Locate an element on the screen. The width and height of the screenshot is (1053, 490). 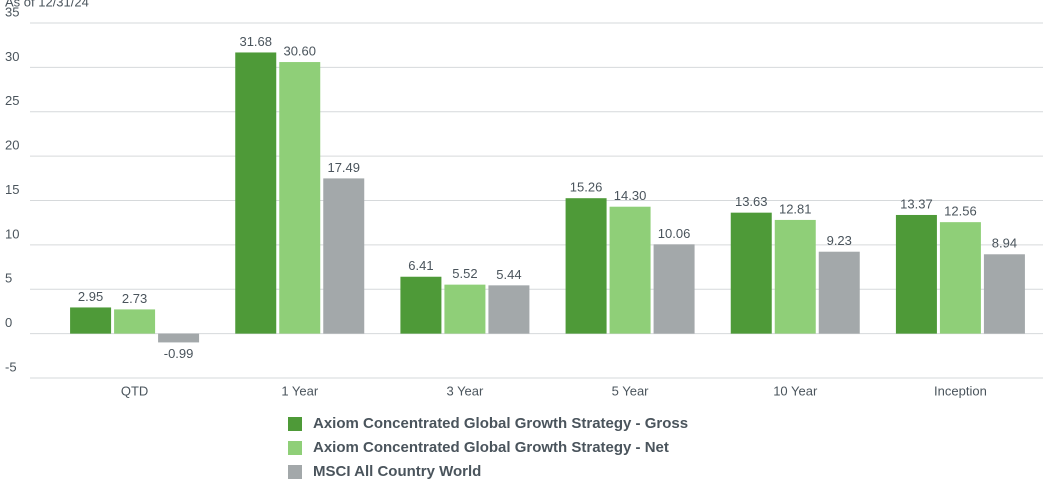
value-label: 13.63 is located at coordinates (751, 201).